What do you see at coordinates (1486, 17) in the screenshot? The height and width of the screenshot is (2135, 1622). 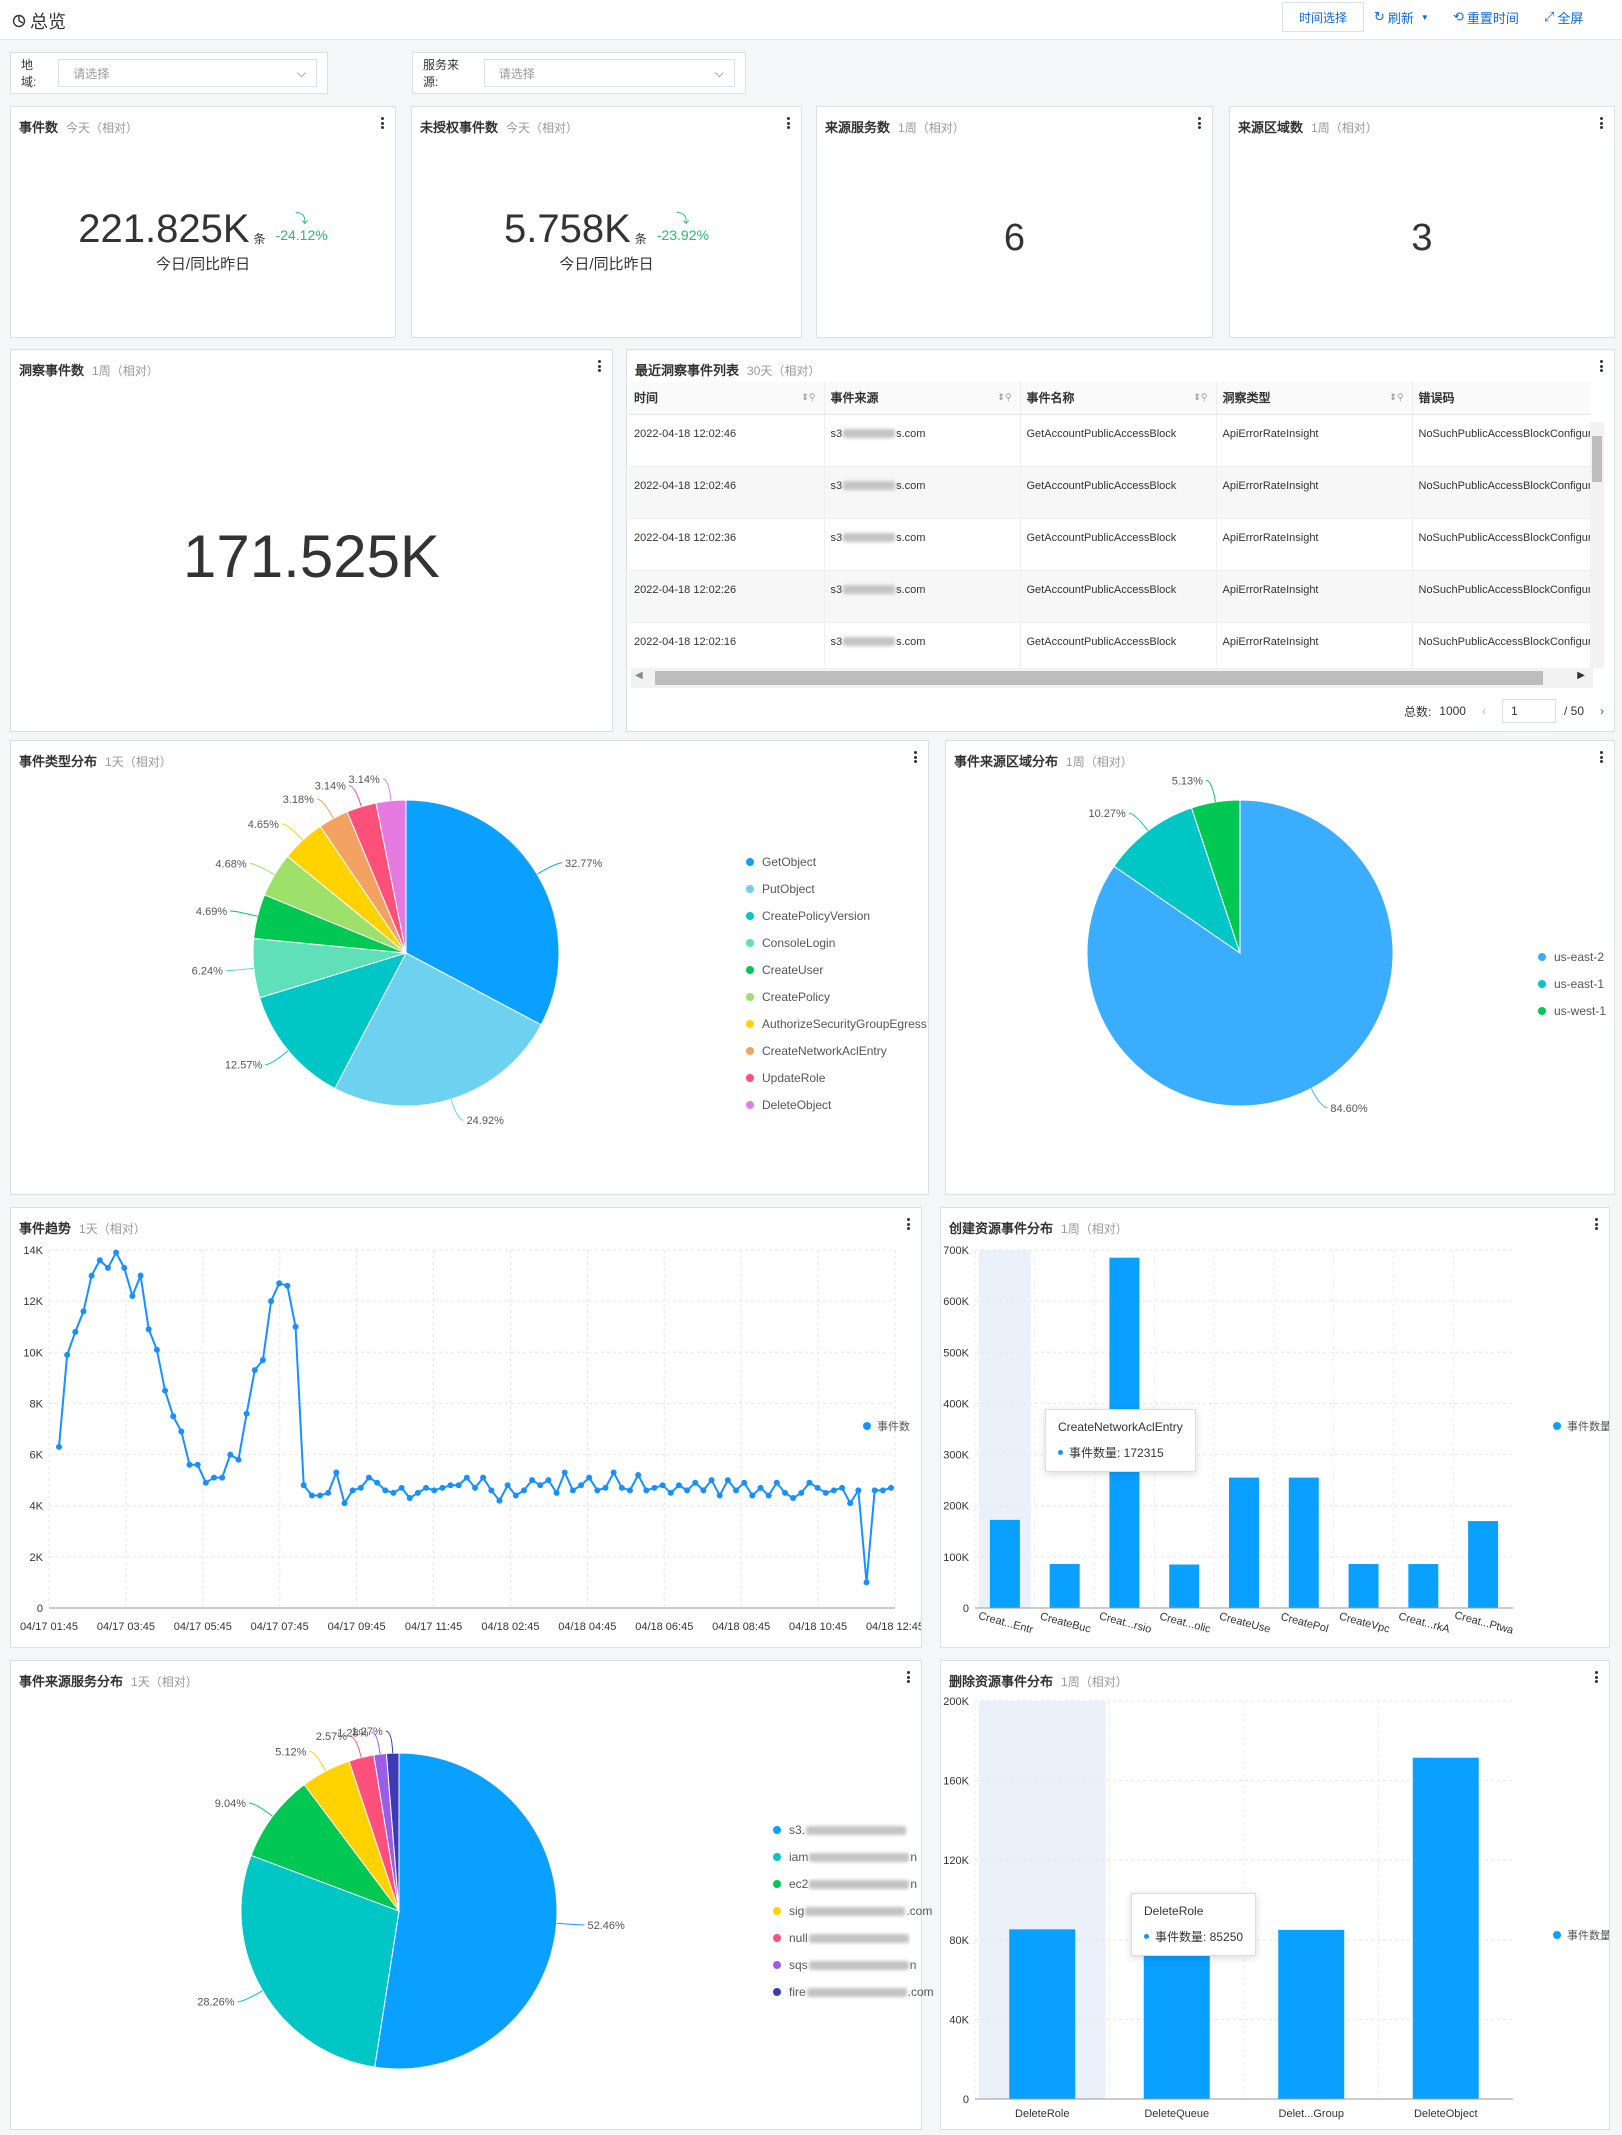 I see `reset-time-button: ⟲ 重置时间` at bounding box center [1486, 17].